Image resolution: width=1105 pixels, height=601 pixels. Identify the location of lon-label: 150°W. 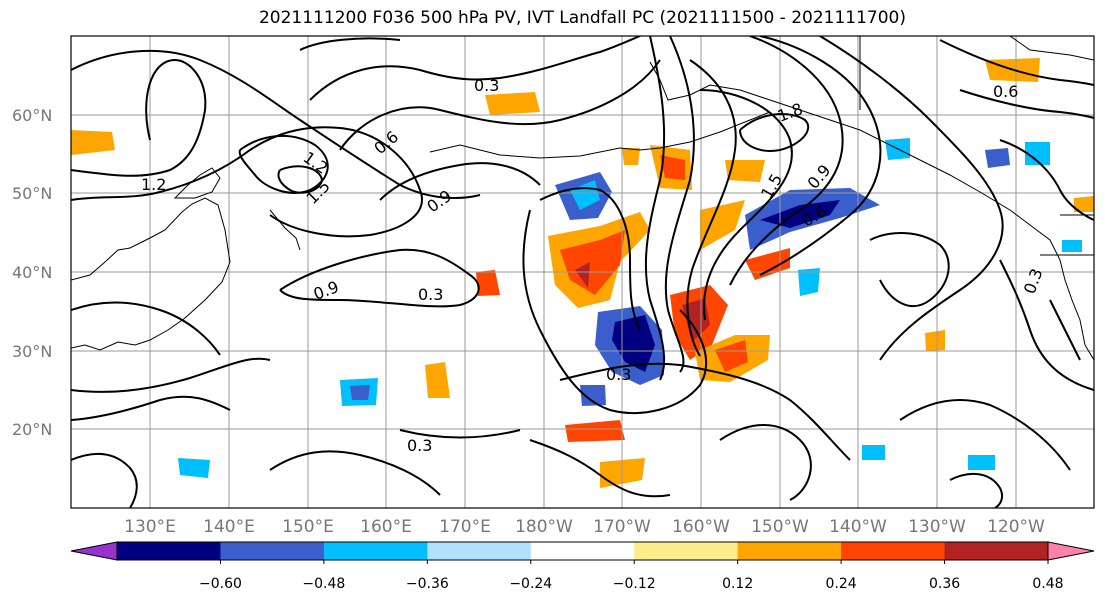
(780, 527).